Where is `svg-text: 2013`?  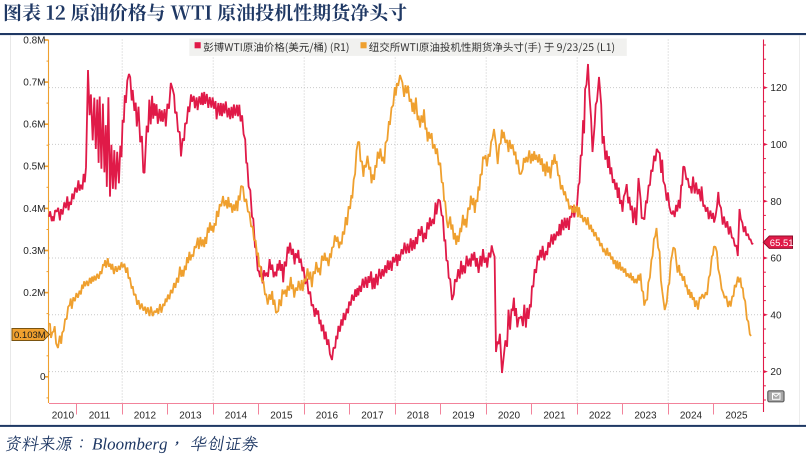
svg-text: 2013 is located at coordinates (190, 416).